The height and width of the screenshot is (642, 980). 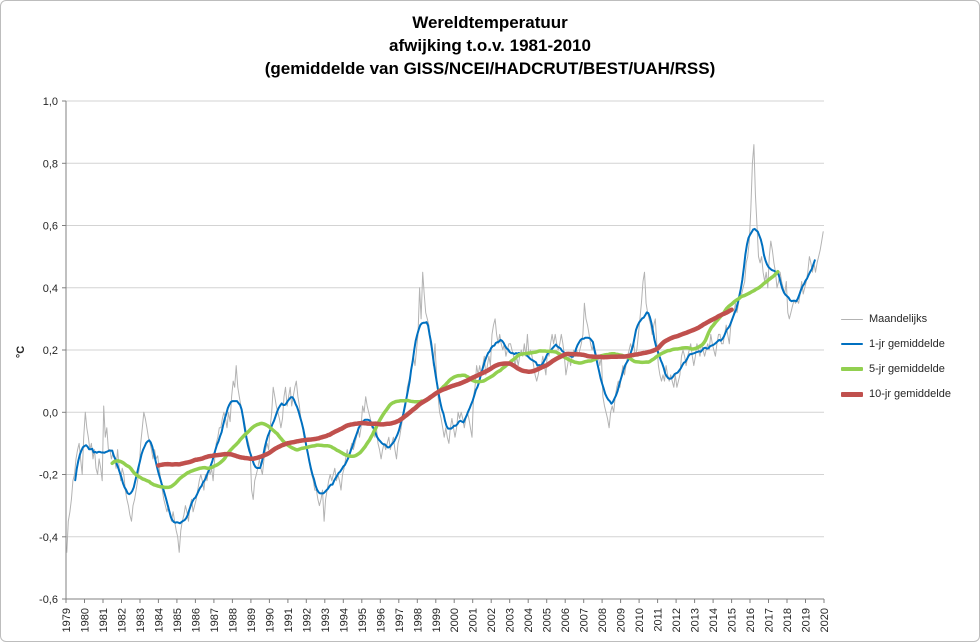 I want to click on svg-text: 1983, so click(x=141, y=620).